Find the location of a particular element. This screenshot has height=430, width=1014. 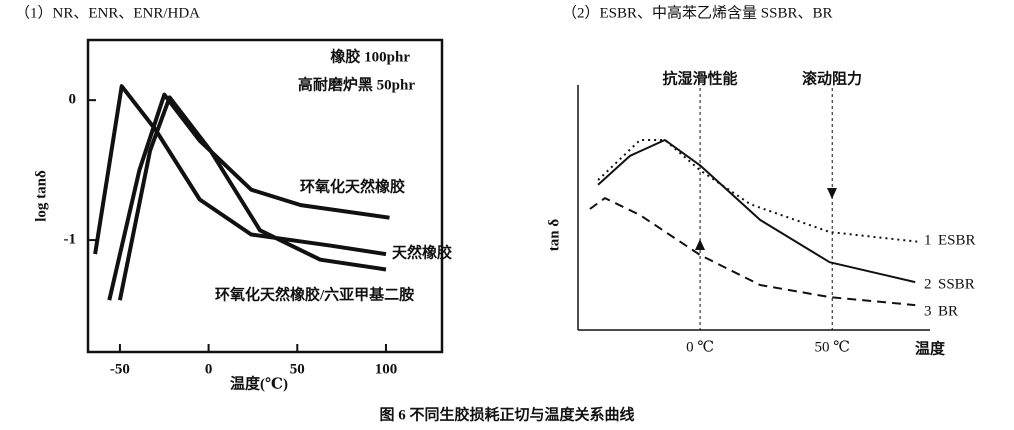

caption: 图 6 不同生胶损耗正切与温度关系曲线 is located at coordinates (506, 414).